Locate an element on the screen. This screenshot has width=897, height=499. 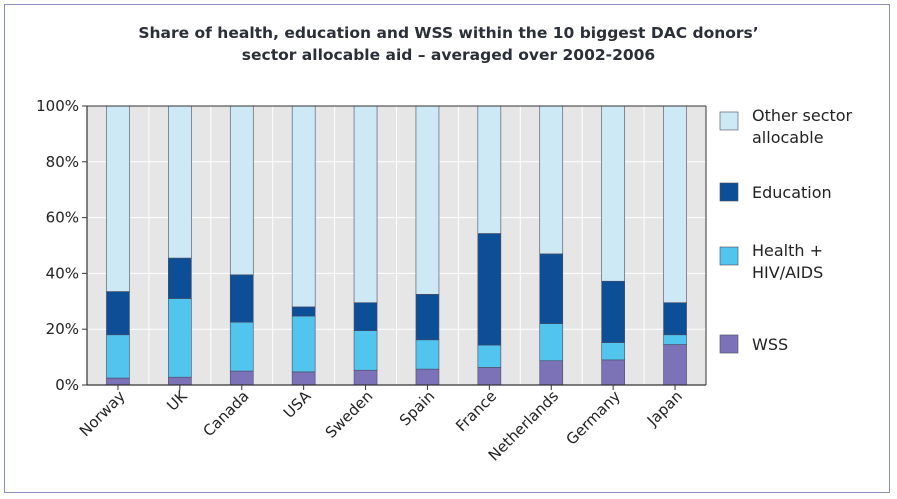
y-tick-label: 20% is located at coordinates (62, 329).